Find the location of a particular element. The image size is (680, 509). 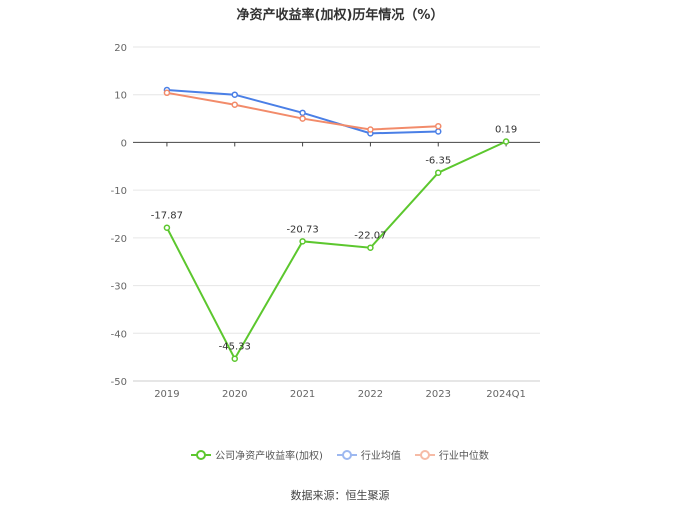

y-tick-label: 10 is located at coordinates (120, 96).